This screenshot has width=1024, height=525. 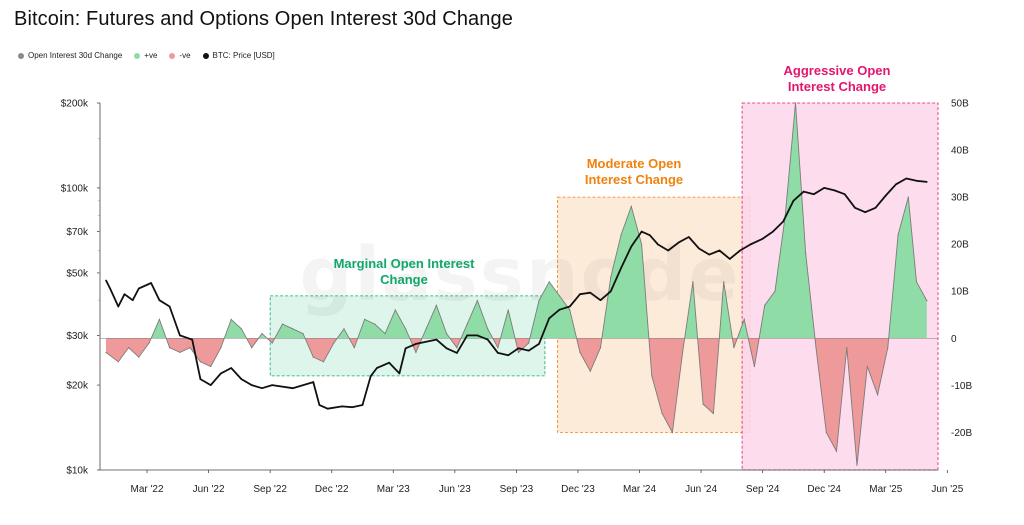 I want to click on legend-label-oi-change: Open Interest 30d Change, so click(x=75, y=55).